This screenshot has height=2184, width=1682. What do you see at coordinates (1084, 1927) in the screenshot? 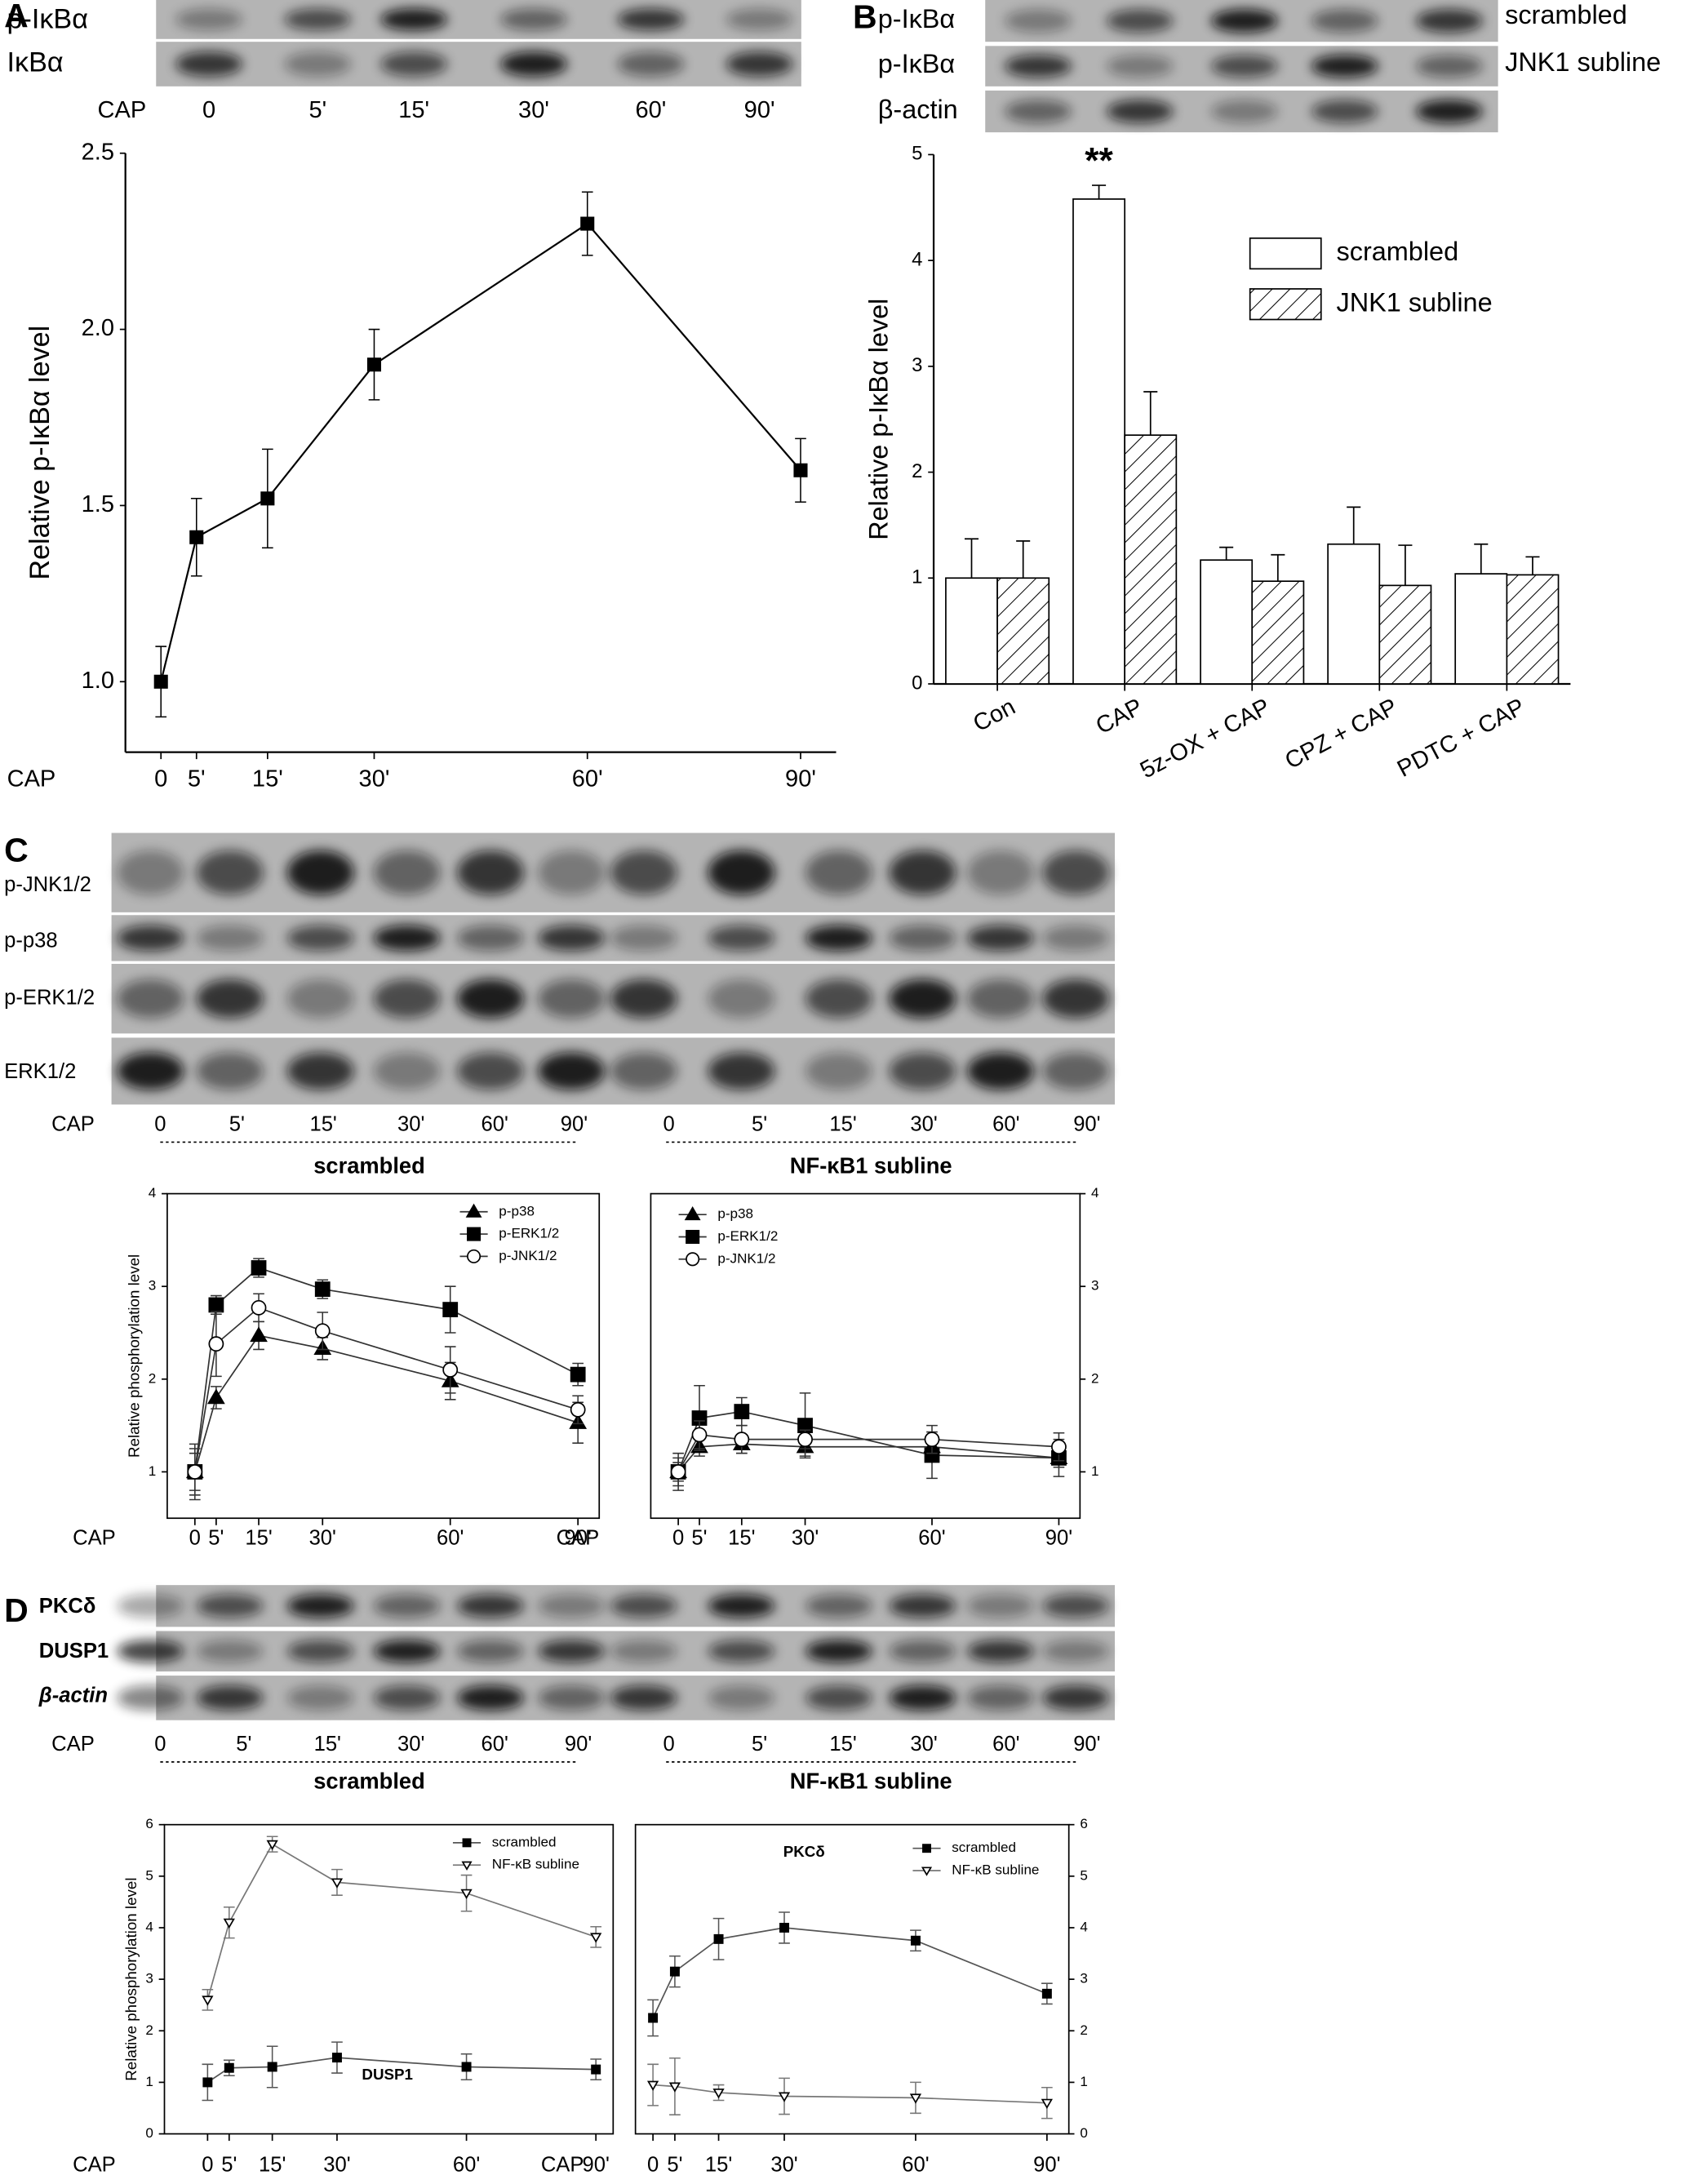
I see `y-tick-label: 4` at bounding box center [1084, 1927].